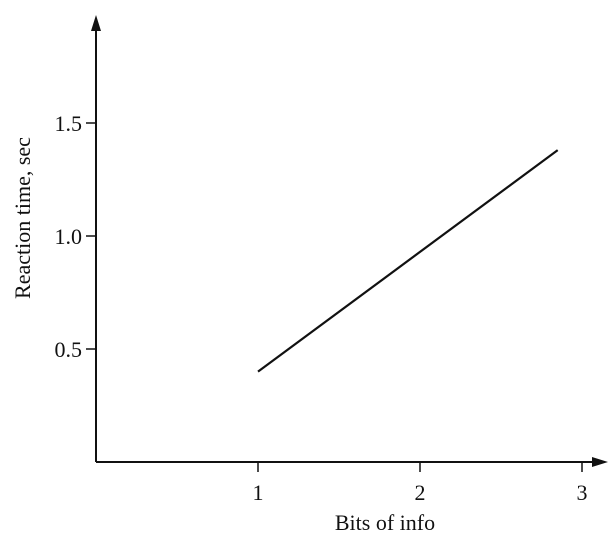 Image resolution: width=611 pixels, height=533 pixels. Describe the element at coordinates (69, 123) in the screenshot. I see `y-tick-label: 1.5` at that location.